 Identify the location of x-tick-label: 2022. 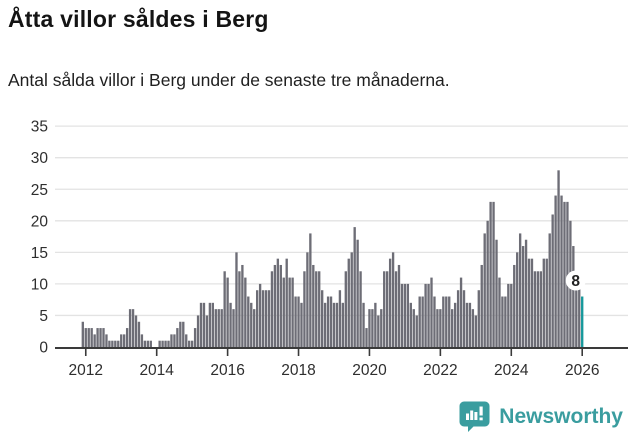
(440, 370).